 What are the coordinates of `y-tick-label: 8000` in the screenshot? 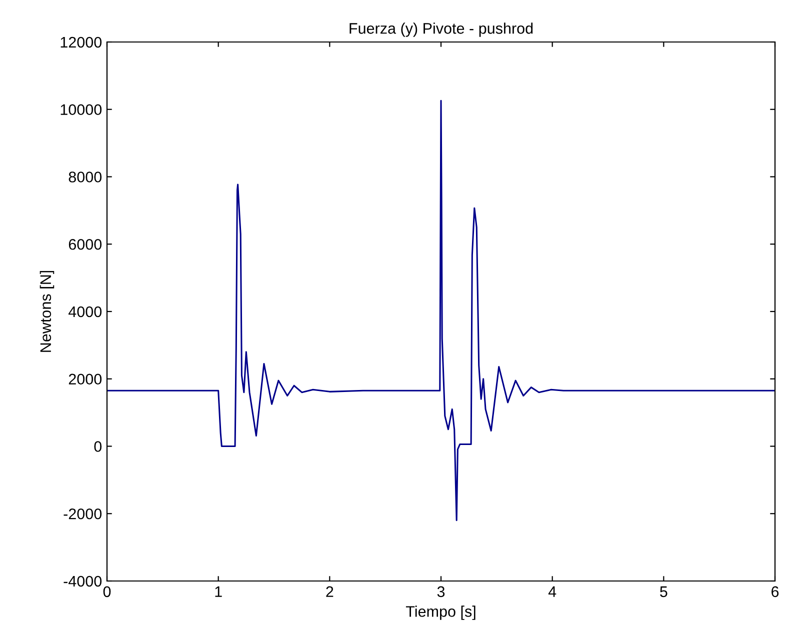 It's located at (85, 177).